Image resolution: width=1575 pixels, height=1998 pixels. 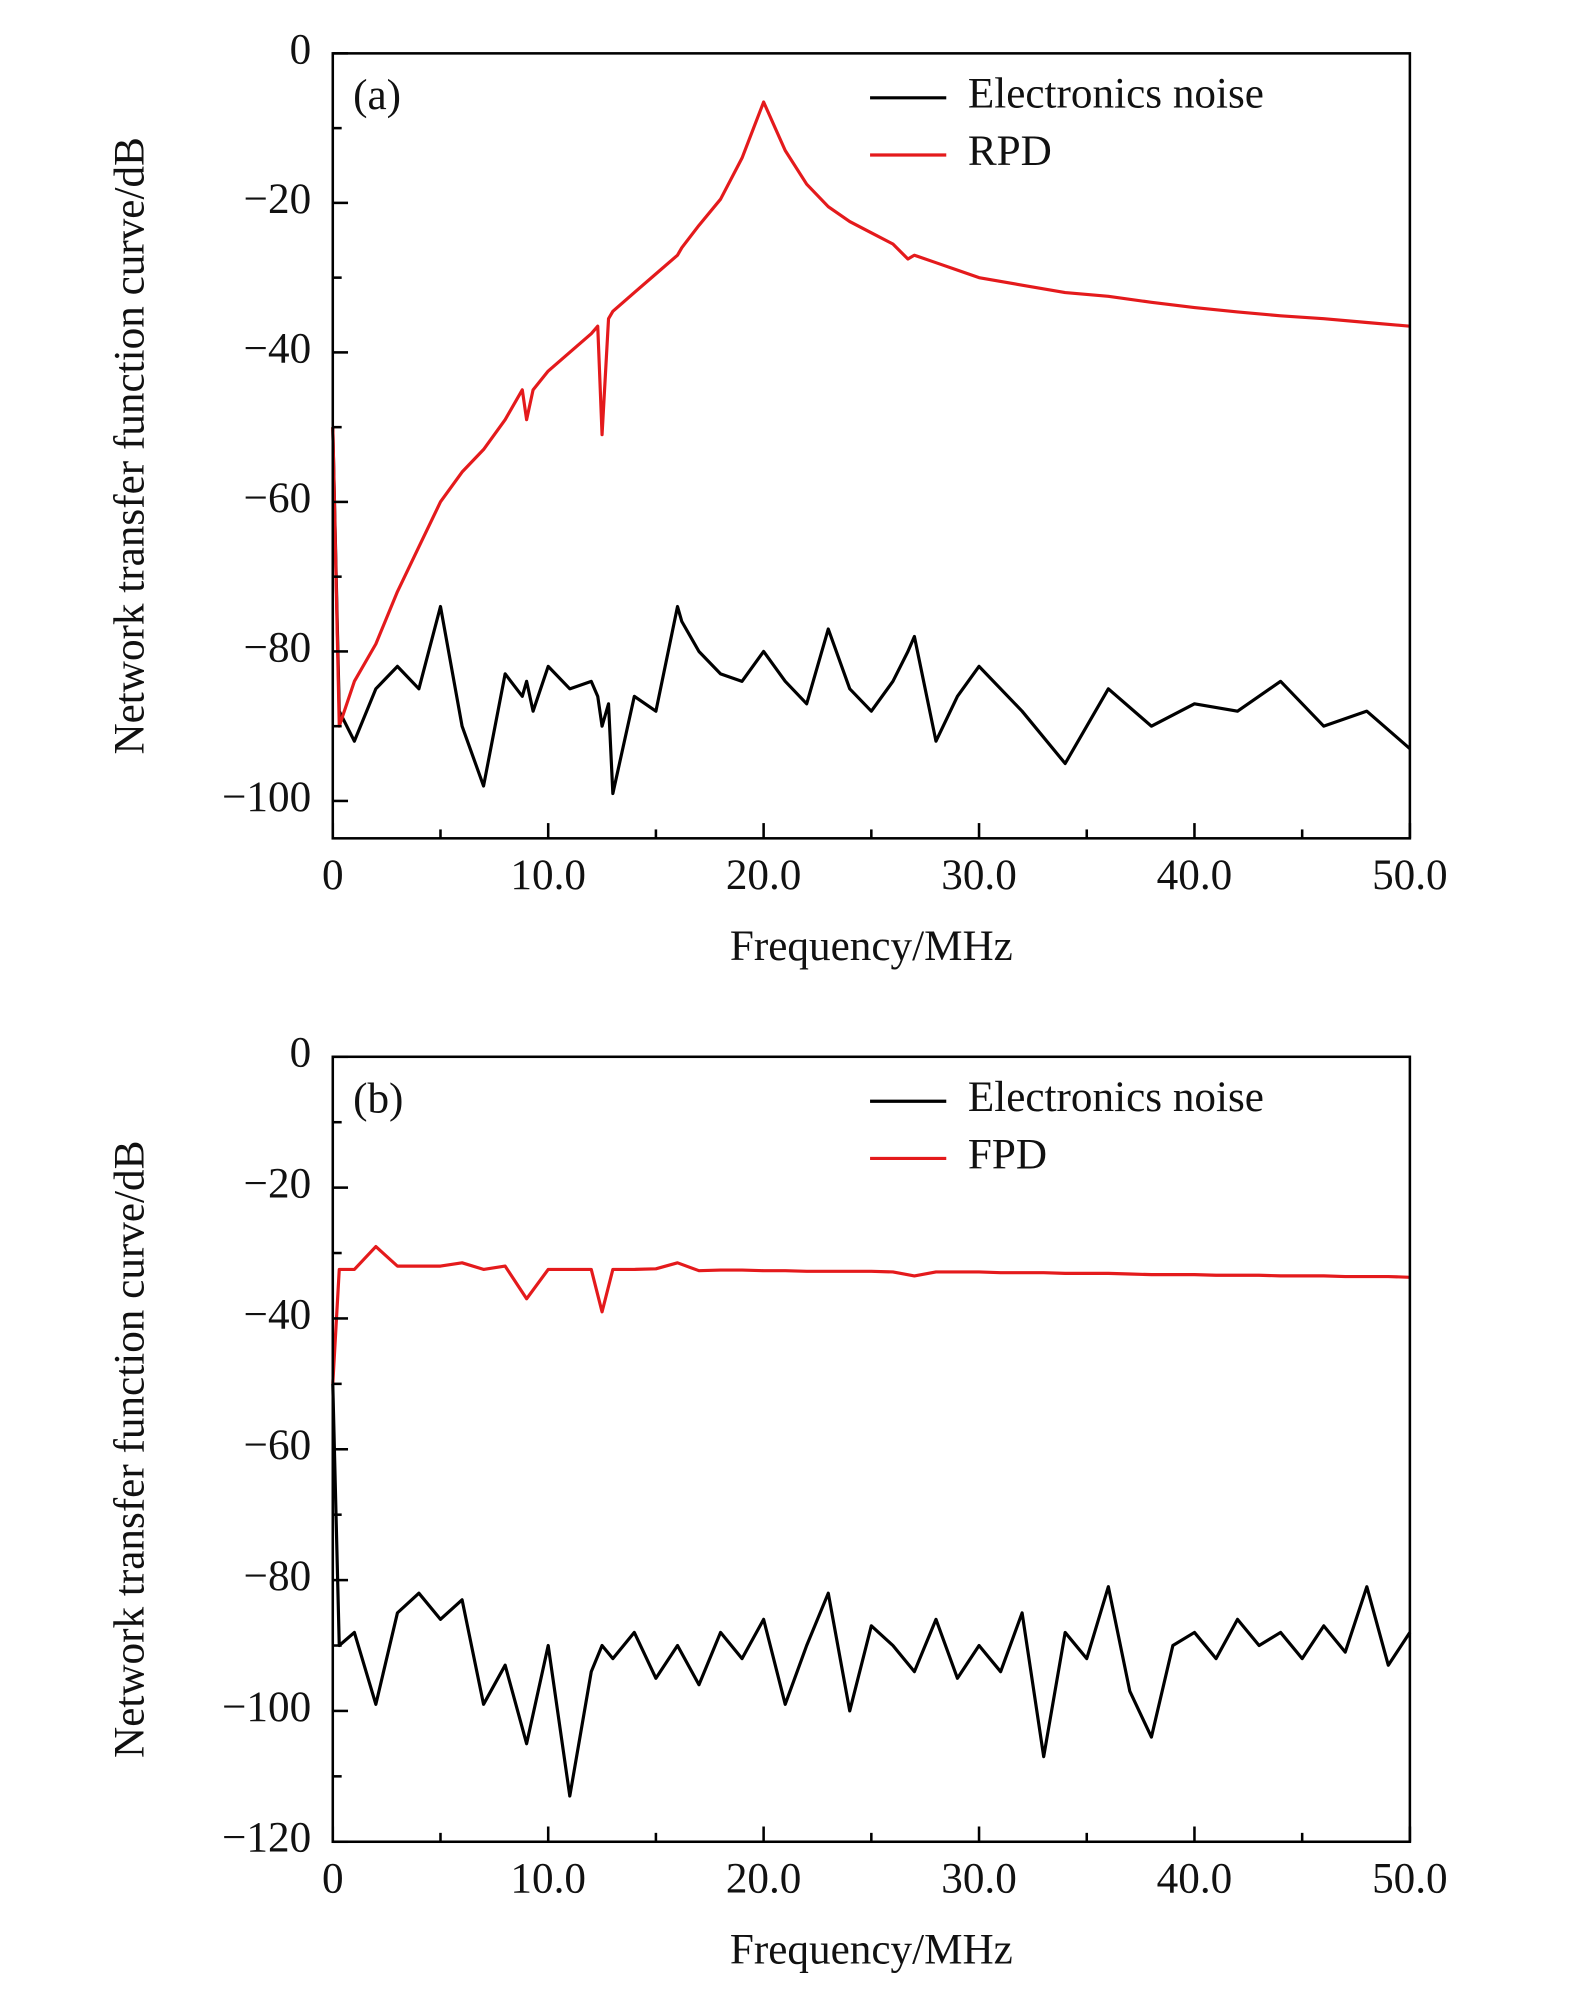 What do you see at coordinates (377, 95) in the screenshot?
I see `annotation: (a)` at bounding box center [377, 95].